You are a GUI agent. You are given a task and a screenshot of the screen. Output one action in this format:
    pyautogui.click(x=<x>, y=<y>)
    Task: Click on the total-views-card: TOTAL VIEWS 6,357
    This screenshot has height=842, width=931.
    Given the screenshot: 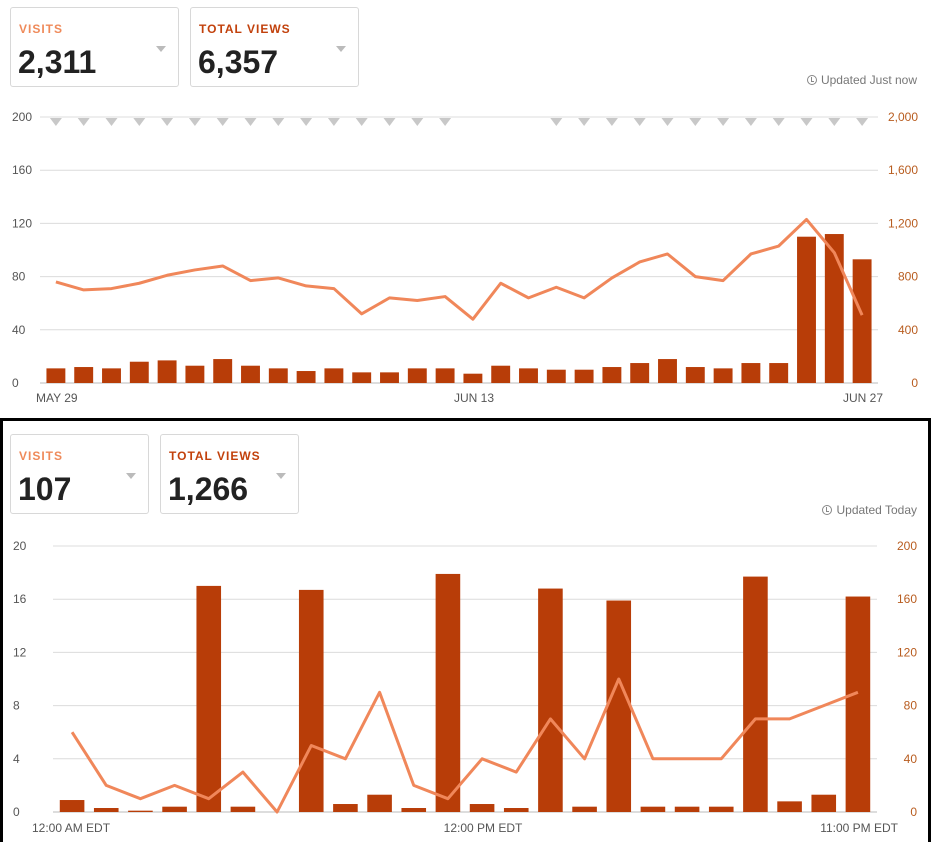 What is the action you would take?
    pyautogui.click(x=274, y=47)
    